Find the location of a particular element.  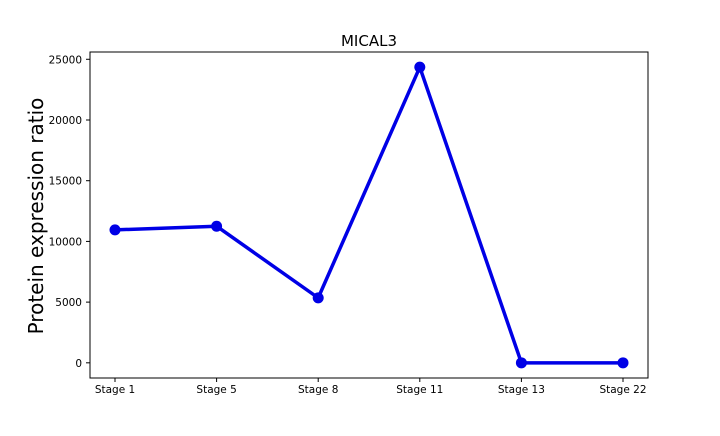

y-tick-label: 25000 is located at coordinates (65, 60).